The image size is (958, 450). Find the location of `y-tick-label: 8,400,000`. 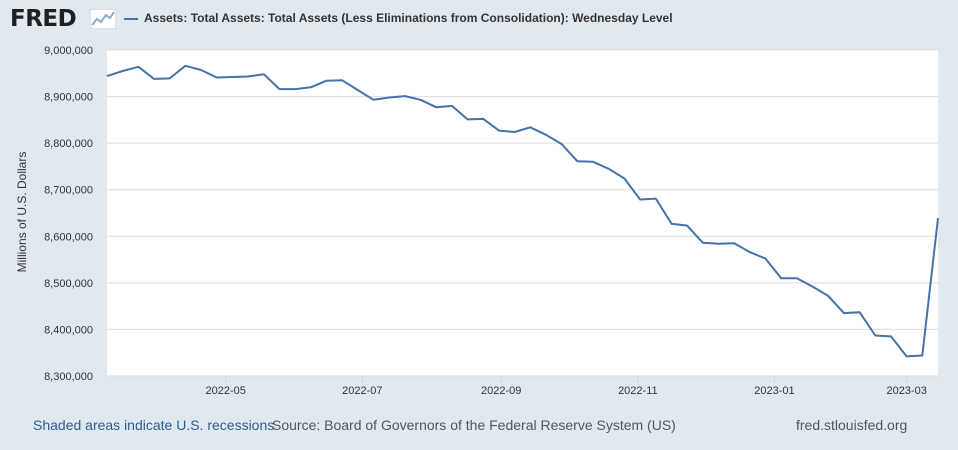

y-tick-label: 8,400,000 is located at coordinates (68, 330).